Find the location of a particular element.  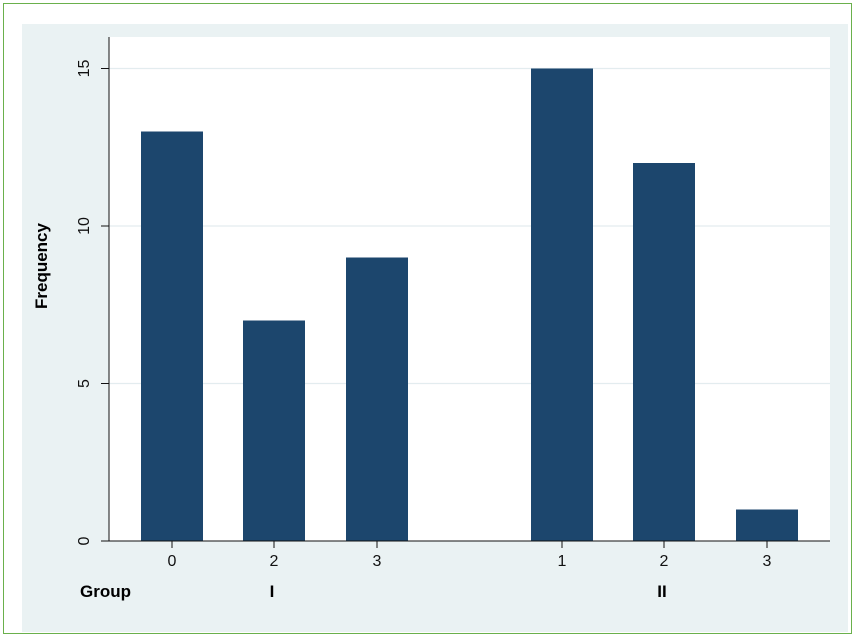

y-tick-label: 5 is located at coordinates (84, 383).